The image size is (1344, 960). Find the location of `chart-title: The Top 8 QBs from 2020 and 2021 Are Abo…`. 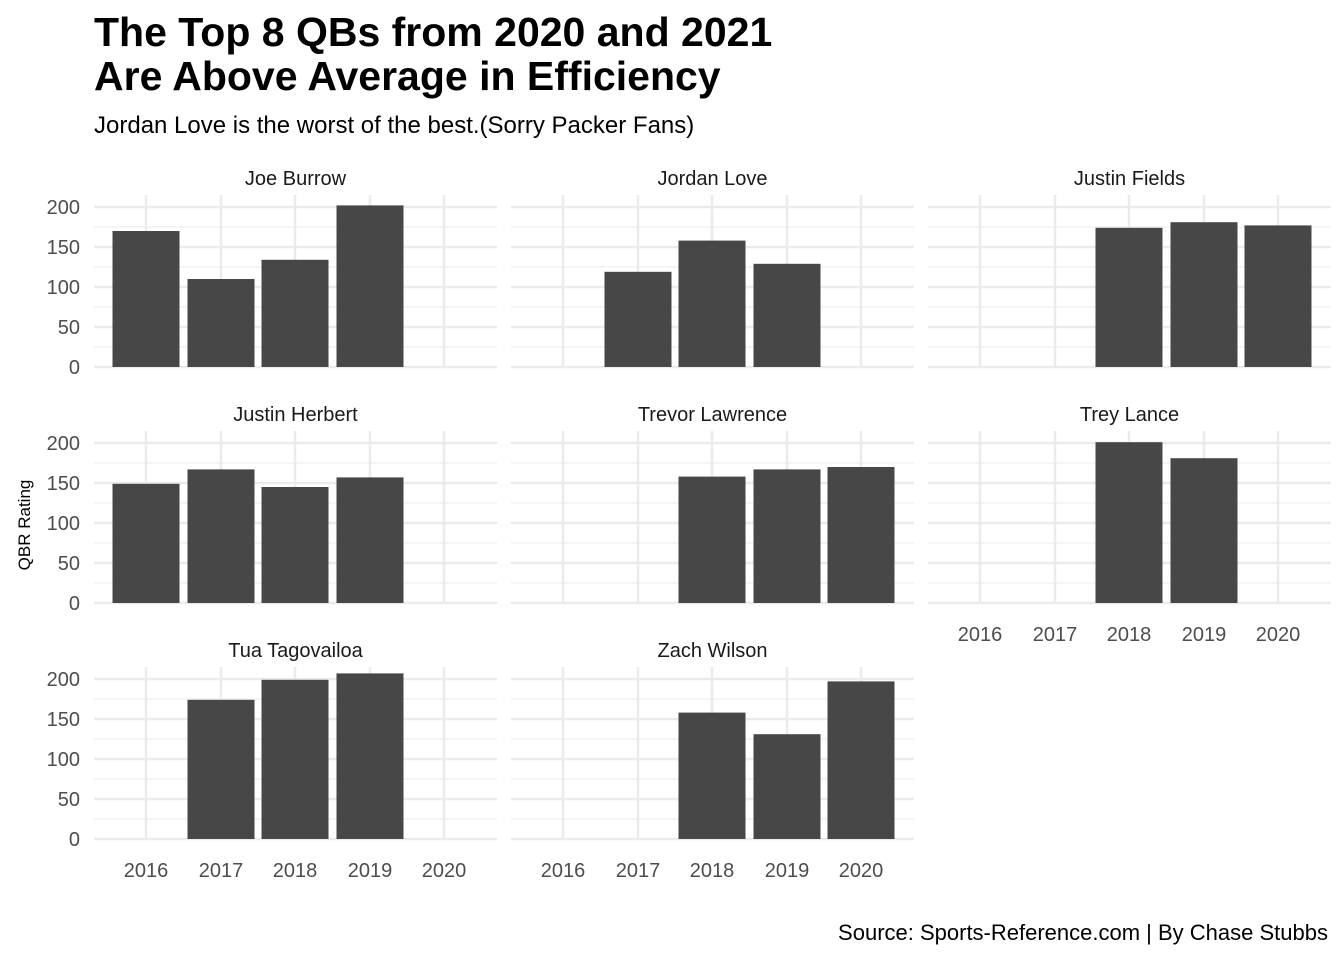

chart-title: The Top 8 QBs from 2020 and 2021 Are Abo… is located at coordinates (433, 54).